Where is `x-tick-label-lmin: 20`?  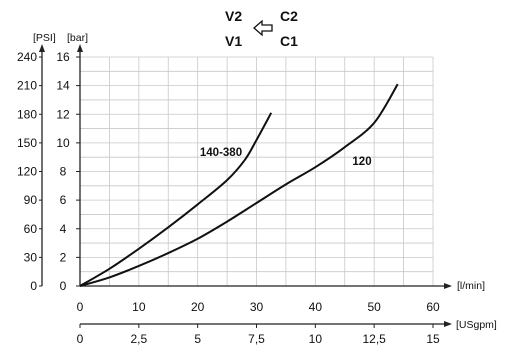 x-tick-label-lmin: 20 is located at coordinates (198, 307).